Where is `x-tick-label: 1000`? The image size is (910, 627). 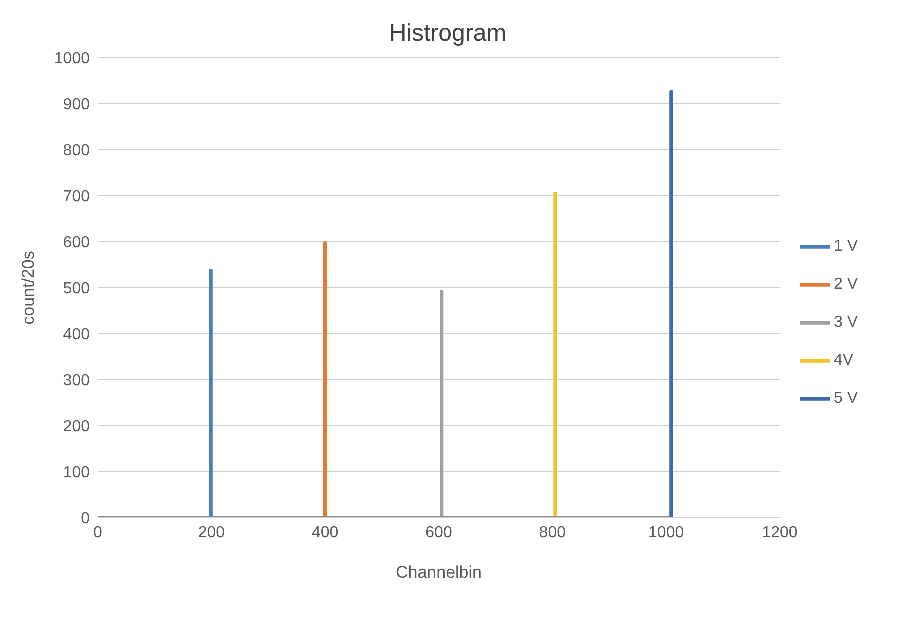 x-tick-label: 1000 is located at coordinates (666, 533).